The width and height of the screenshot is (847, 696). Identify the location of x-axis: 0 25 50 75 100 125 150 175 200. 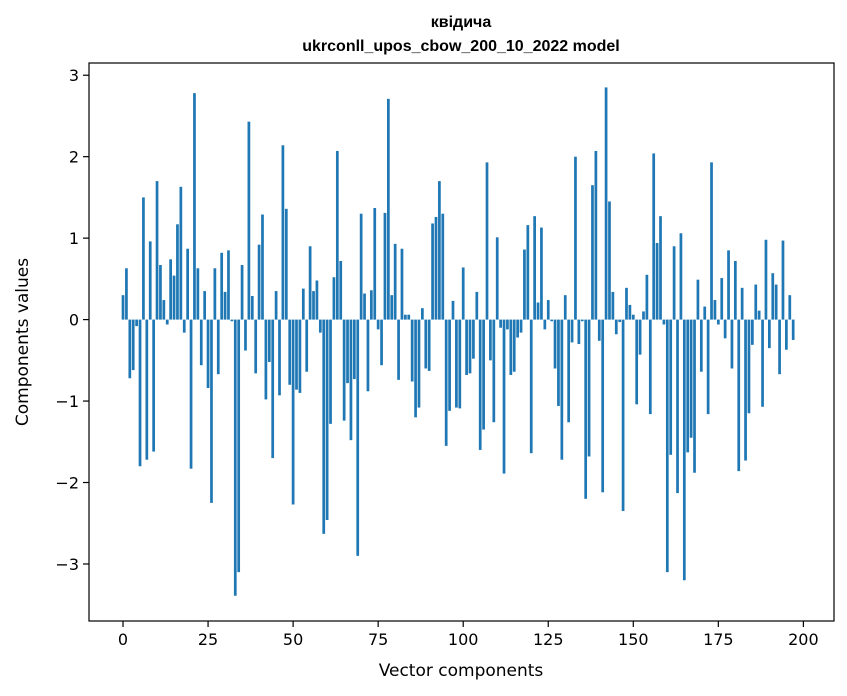
(468, 635).